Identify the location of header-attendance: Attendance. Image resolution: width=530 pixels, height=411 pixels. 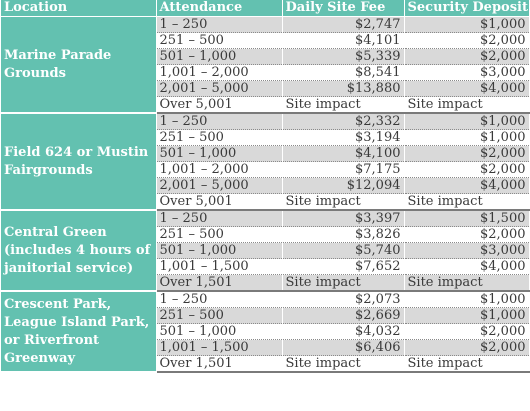
(219, 8).